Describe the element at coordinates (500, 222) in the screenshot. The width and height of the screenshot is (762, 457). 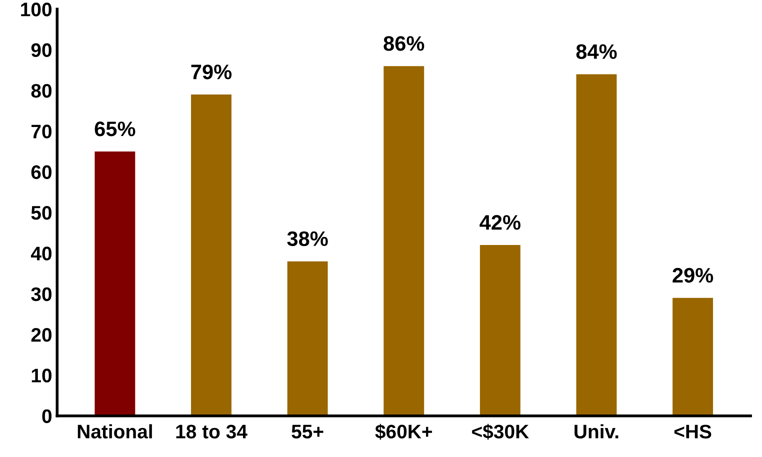
I see `data-label: 42%` at that location.